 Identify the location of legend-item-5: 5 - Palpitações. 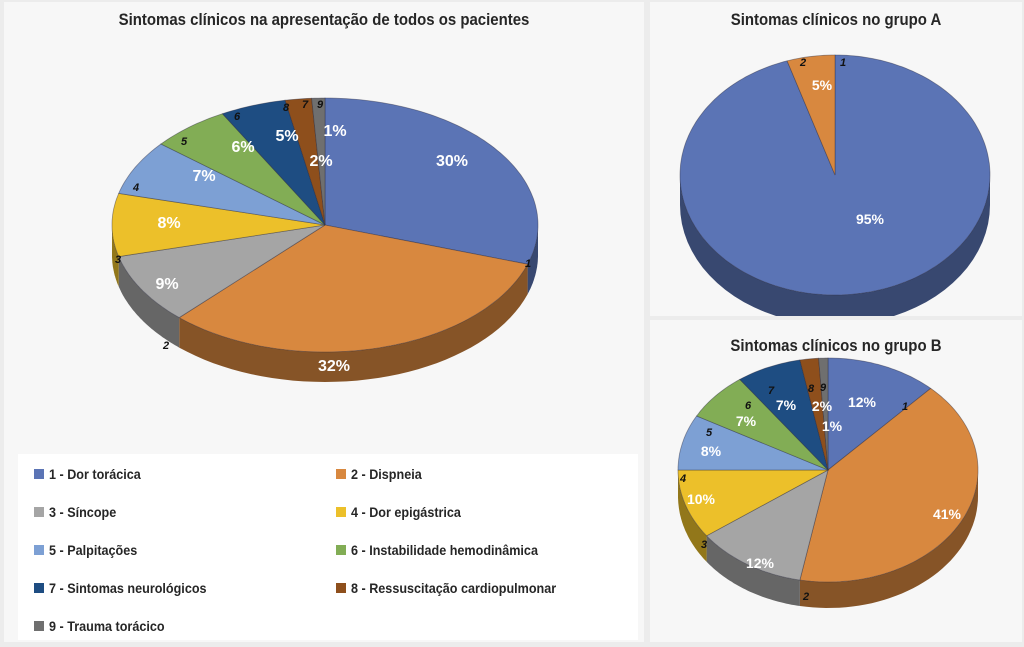
(90, 550).